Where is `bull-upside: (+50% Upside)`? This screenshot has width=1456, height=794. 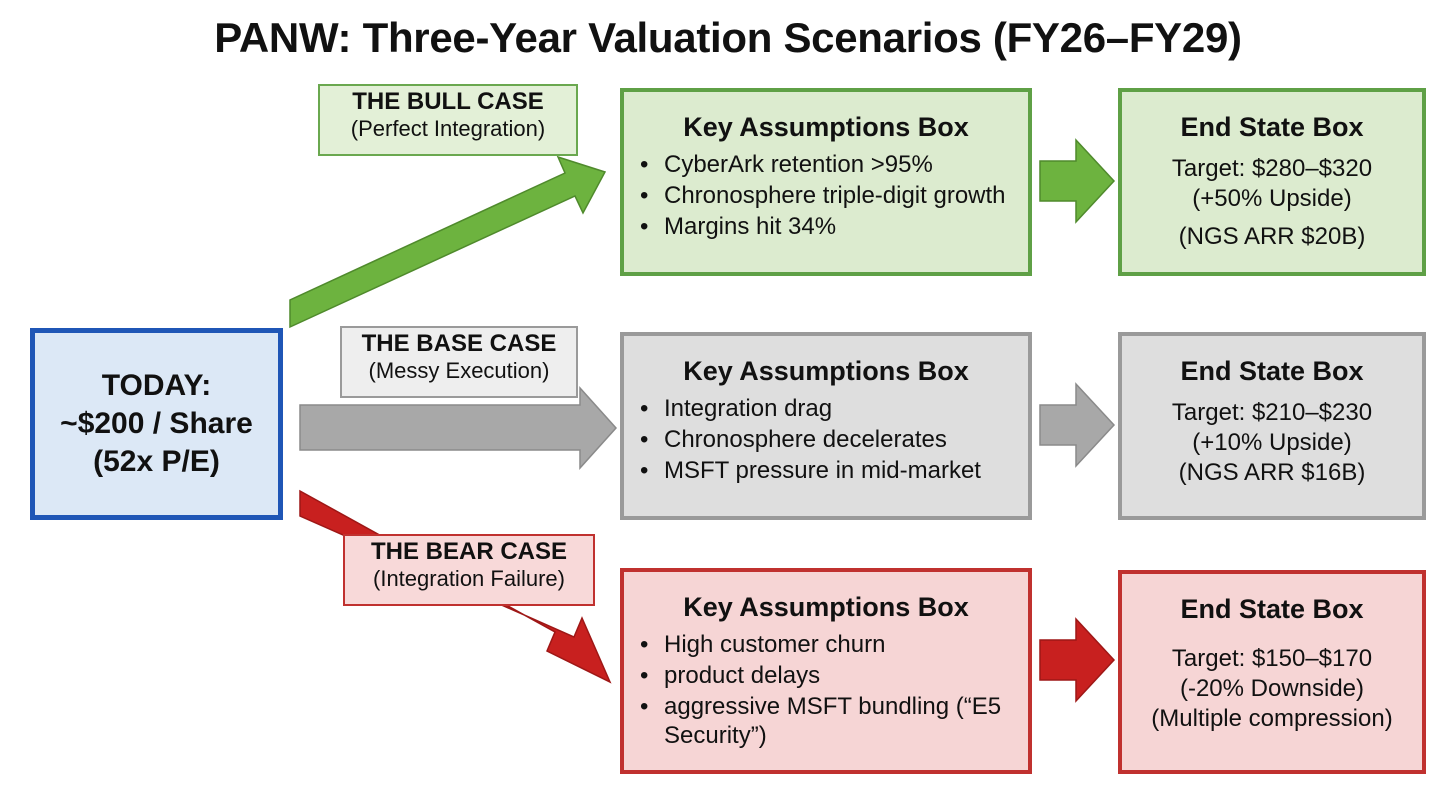 bull-upside: (+50% Upside) is located at coordinates (1272, 198).